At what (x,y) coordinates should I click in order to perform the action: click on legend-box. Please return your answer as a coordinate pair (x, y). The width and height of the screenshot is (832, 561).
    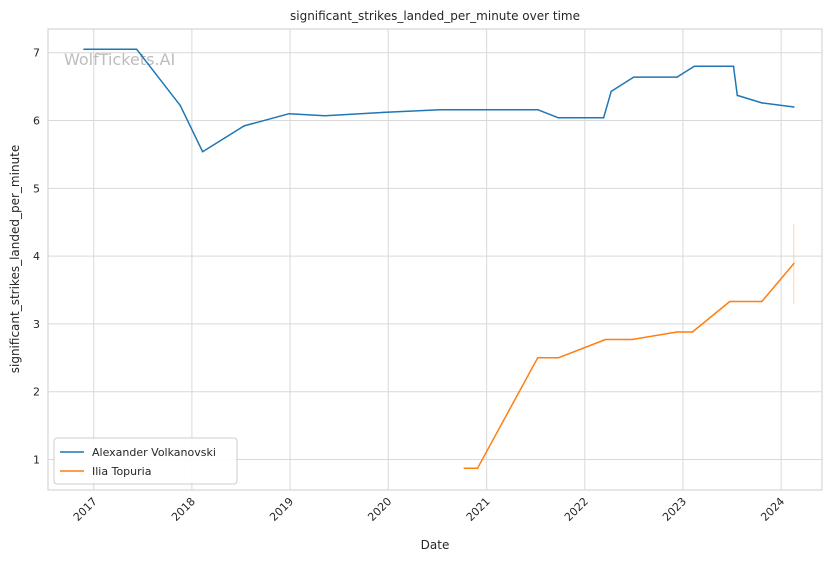
    Looking at the image, I should click on (145, 461).